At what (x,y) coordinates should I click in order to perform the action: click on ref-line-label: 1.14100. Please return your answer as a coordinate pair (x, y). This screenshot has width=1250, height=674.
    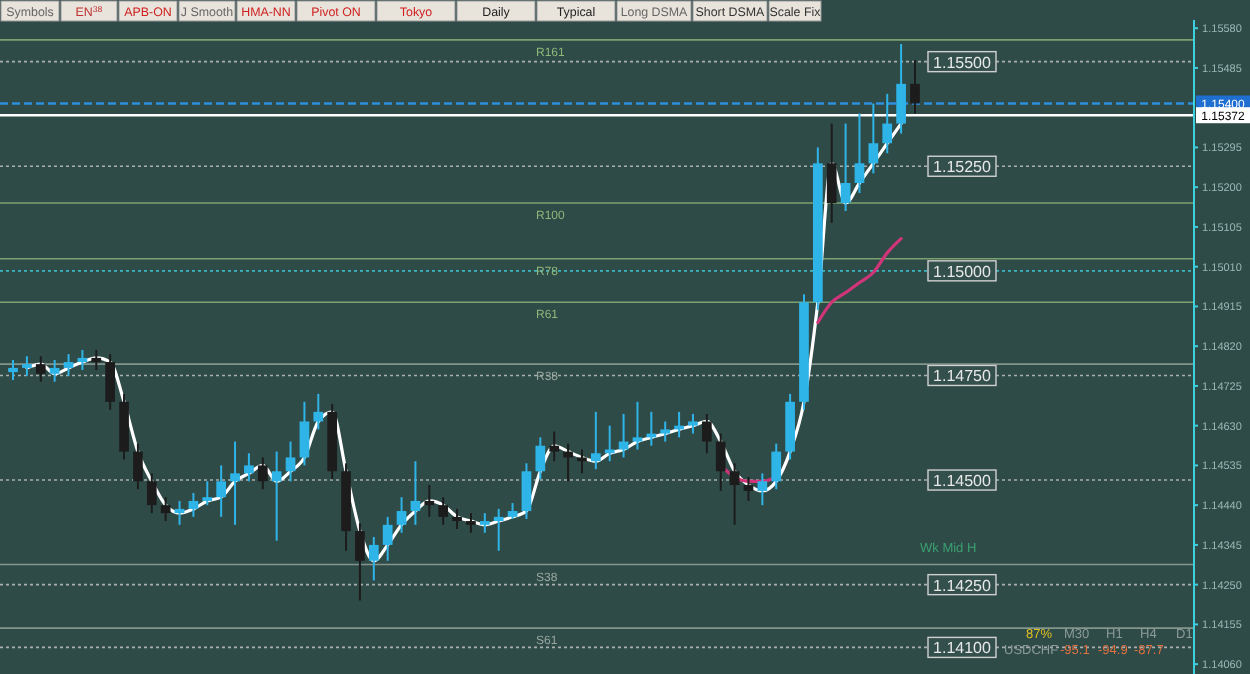
    Looking at the image, I should click on (963, 648).